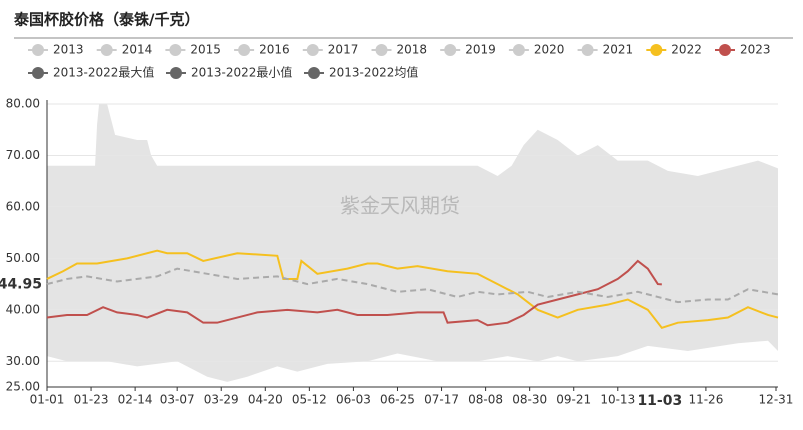 This screenshot has width=803, height=430. I want to click on y-highlight-bg, so click(22, 284).